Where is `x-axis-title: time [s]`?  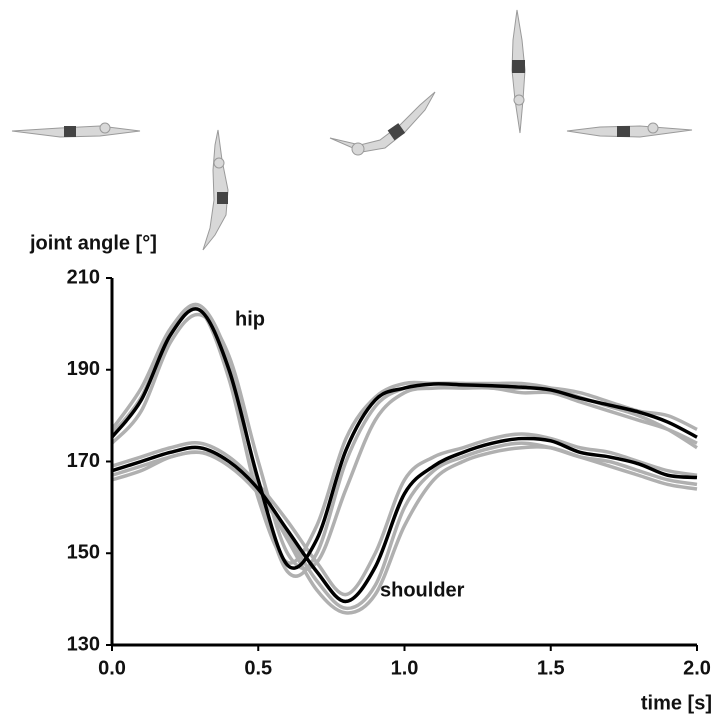 x-axis-title: time [s] is located at coordinates (676, 703).